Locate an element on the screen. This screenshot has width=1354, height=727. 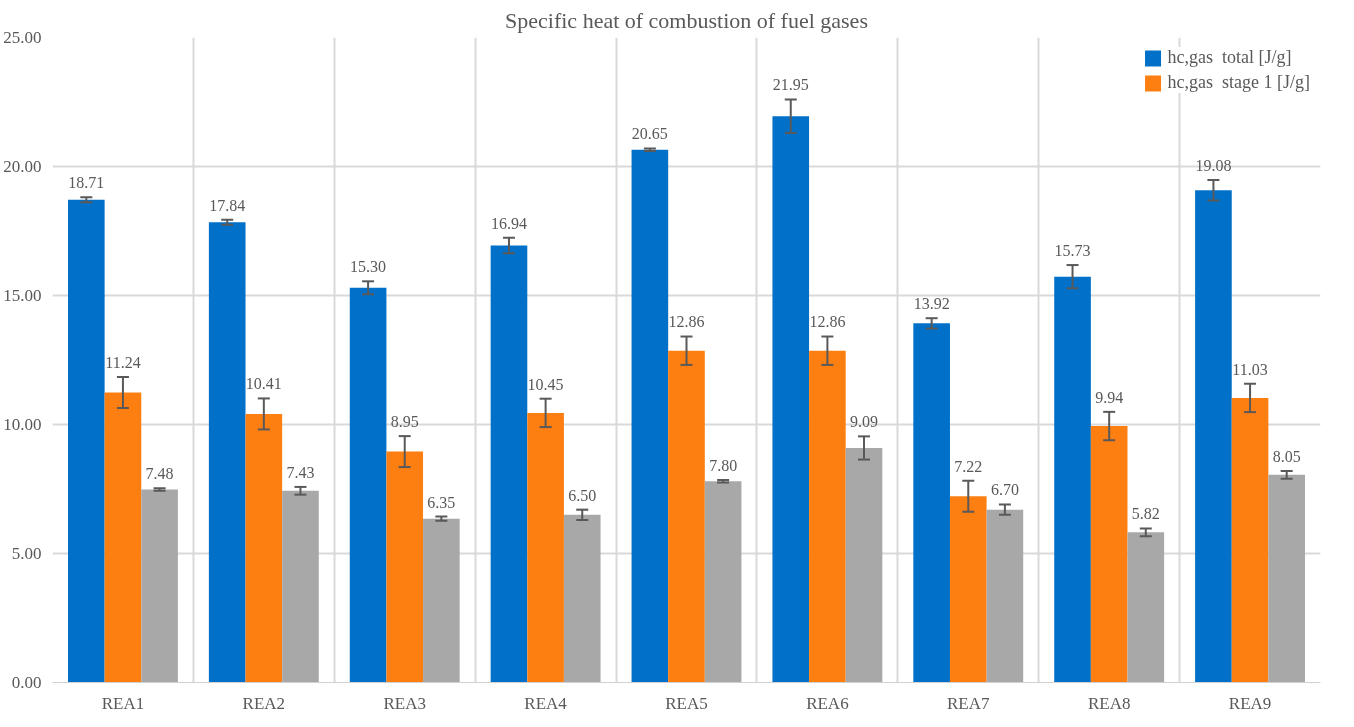
x-tick-label: REA8 is located at coordinates (1109, 703).